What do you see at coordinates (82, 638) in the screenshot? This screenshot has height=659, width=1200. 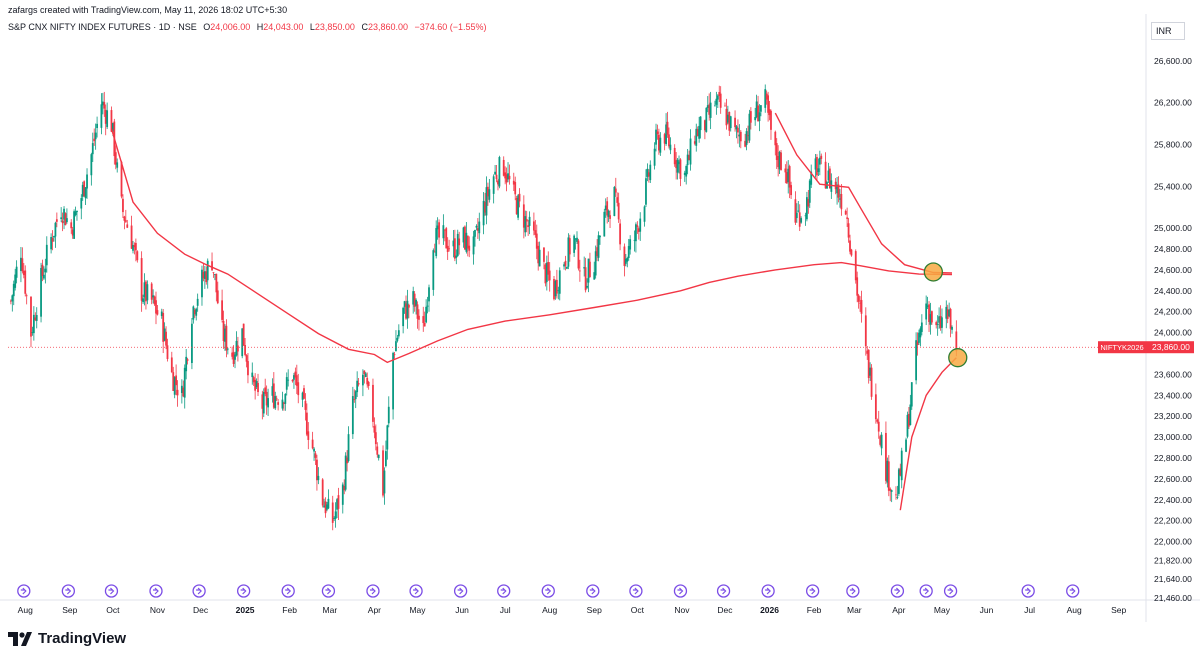 I see `brand-name: TradingView` at bounding box center [82, 638].